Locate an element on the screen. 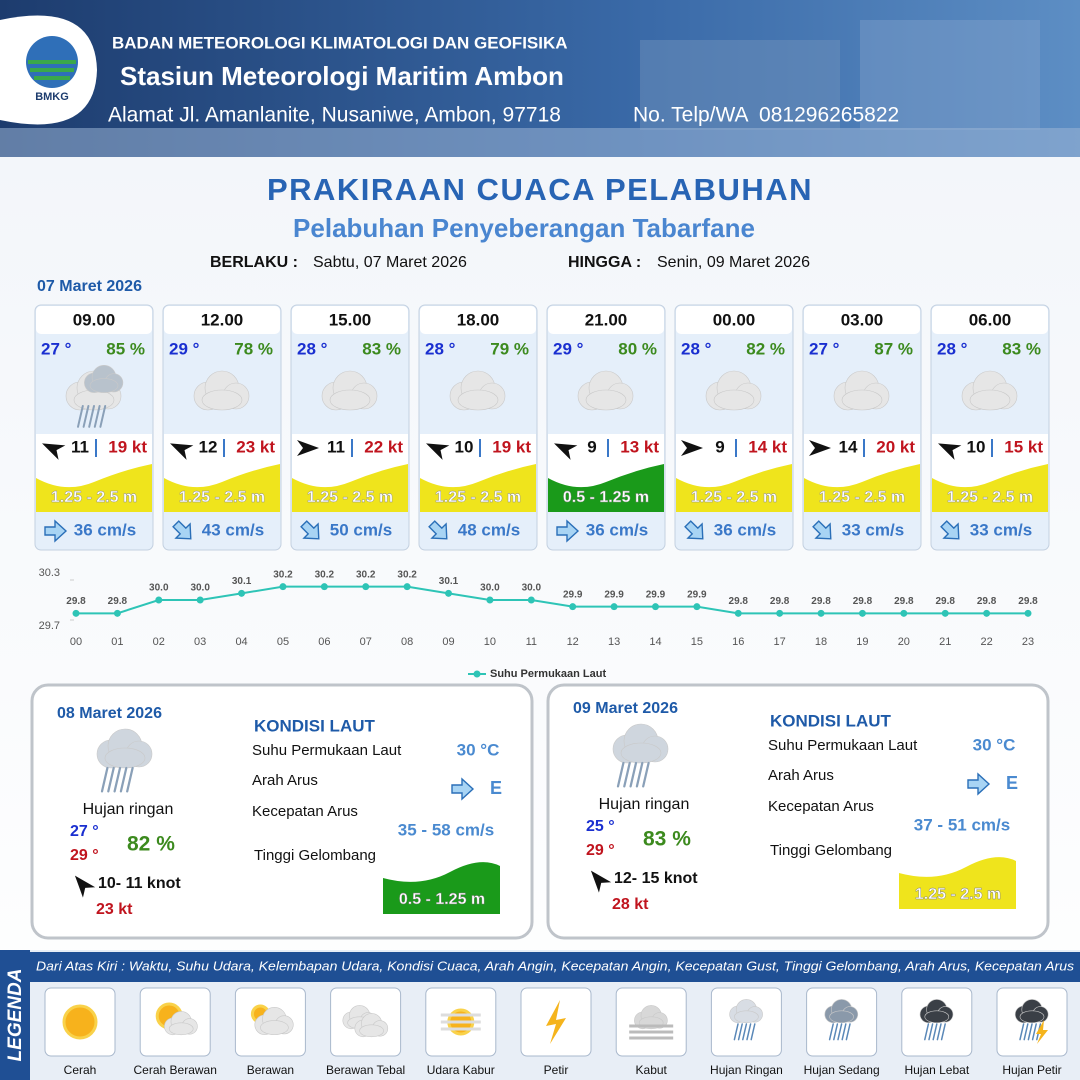  weather: Hujan ringan is located at coordinates (128, 809).